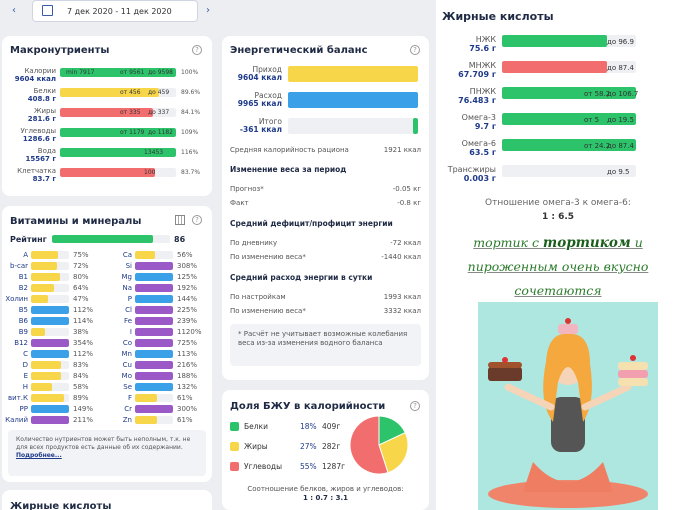 The image size is (680, 510). I want to click on vitamin-pct: 1120%, so click(189, 332).